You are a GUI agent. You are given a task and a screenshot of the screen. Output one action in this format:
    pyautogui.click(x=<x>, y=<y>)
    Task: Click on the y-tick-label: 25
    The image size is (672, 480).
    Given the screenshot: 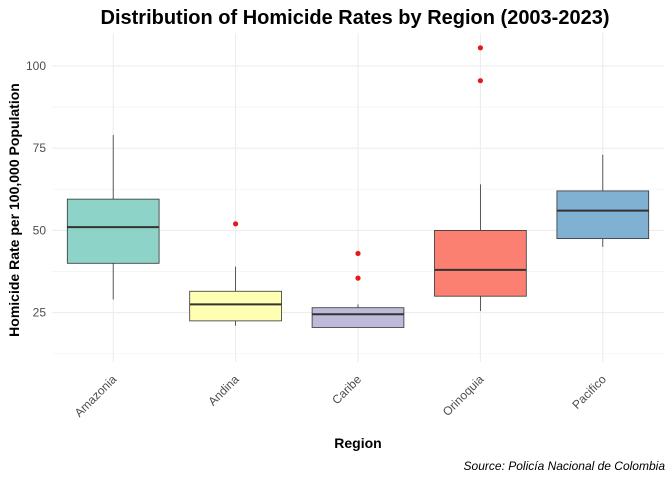 What is the action you would take?
    pyautogui.click(x=40, y=313)
    